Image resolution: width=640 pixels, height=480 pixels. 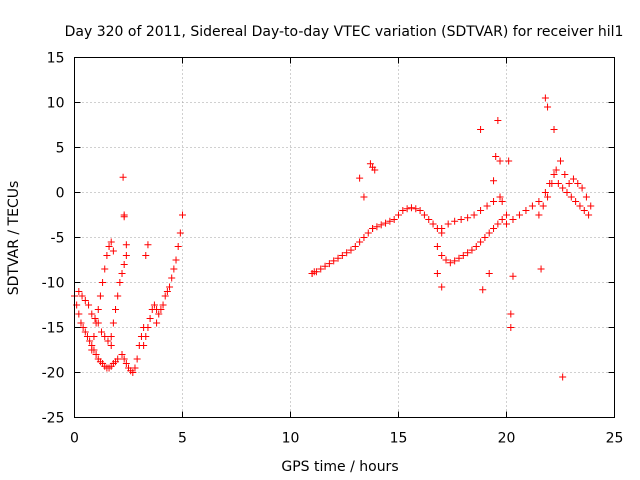 I want to click on x-tick-labels: 0 5 10 15 20 25, so click(x=346, y=439).